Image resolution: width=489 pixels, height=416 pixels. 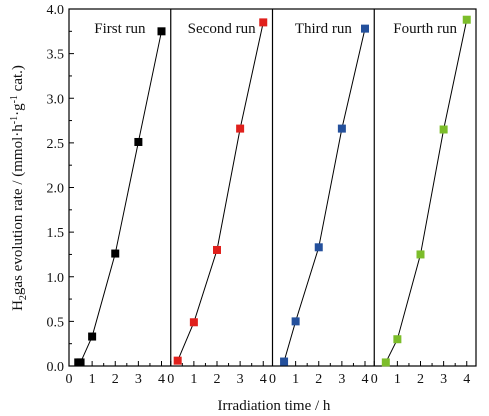 I want to click on y-axis-title-part: gas evolution rate / (mmol·h, so click(x=18, y=209).